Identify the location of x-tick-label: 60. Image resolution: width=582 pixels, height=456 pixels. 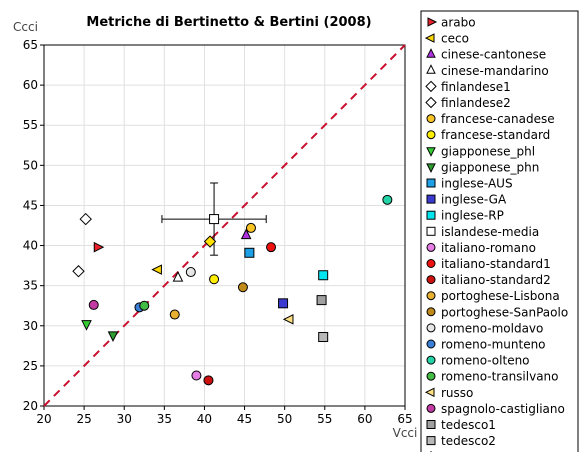
(364, 419).